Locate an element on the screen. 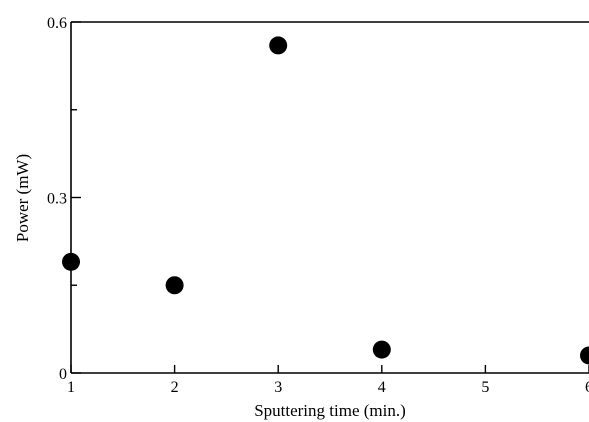  y-tick-label: 0 is located at coordinates (63, 374).